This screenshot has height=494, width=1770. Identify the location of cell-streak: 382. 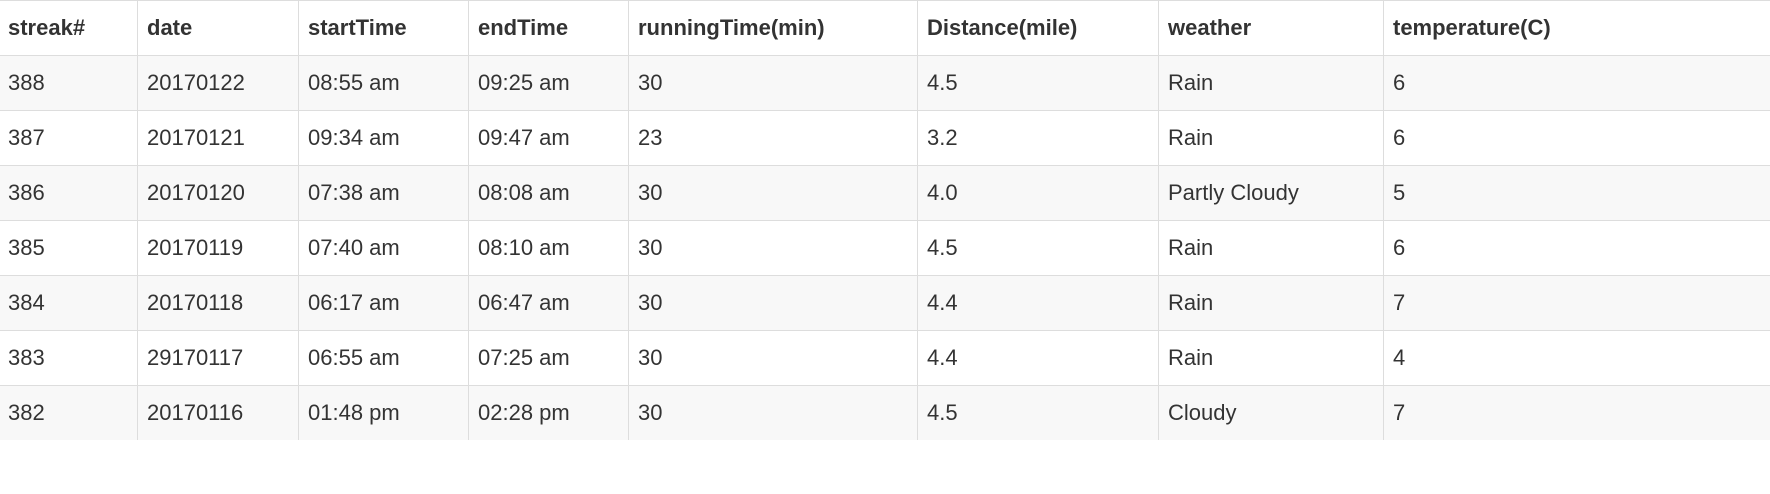
(69, 412).